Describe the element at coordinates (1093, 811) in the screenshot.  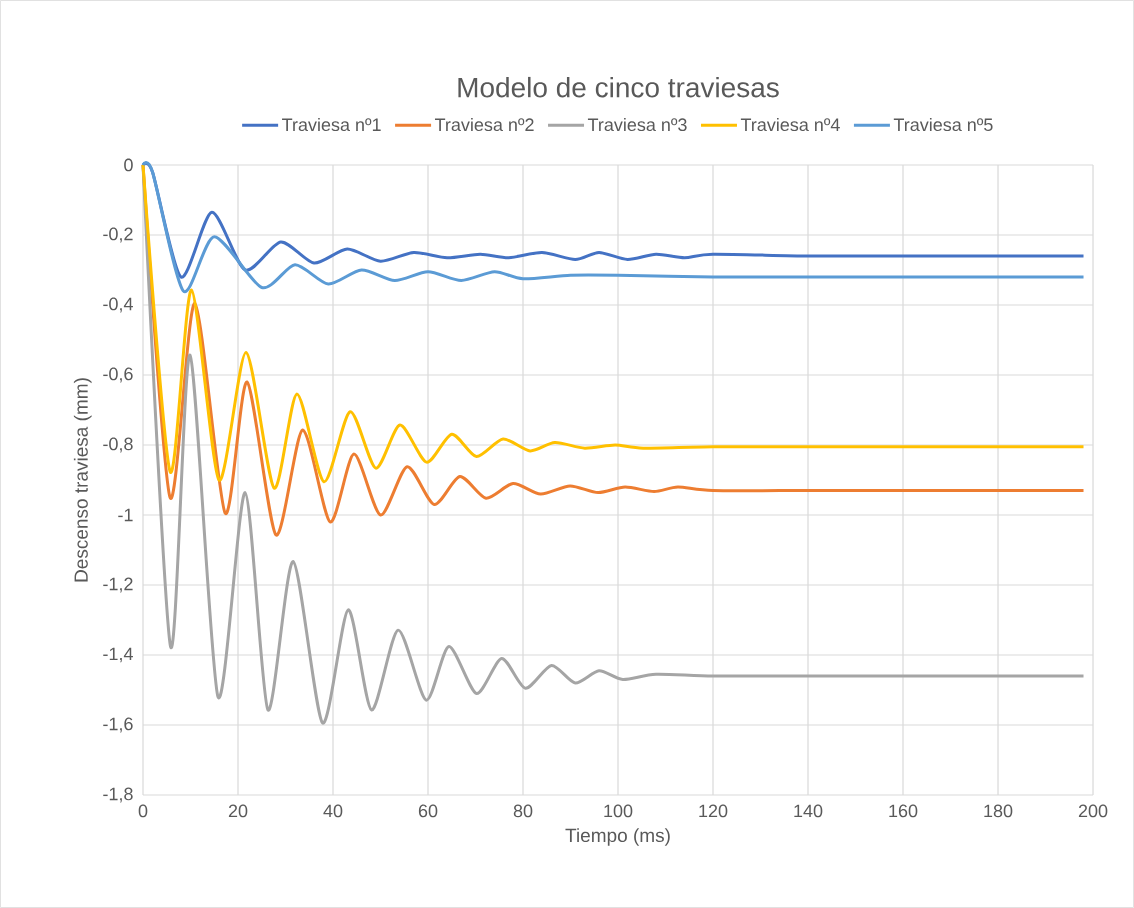
I see `x-tick-label: 200` at that location.